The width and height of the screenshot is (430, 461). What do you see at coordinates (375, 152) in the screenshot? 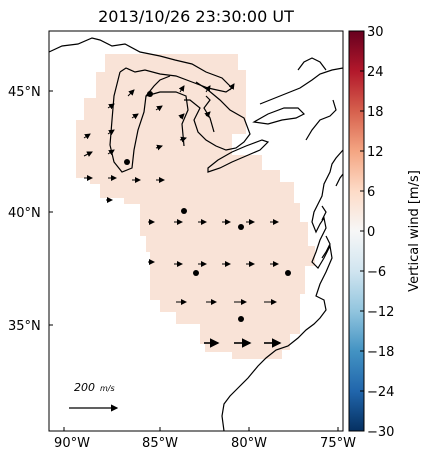
I see `colorbar-tick-label: 12` at bounding box center [375, 152].